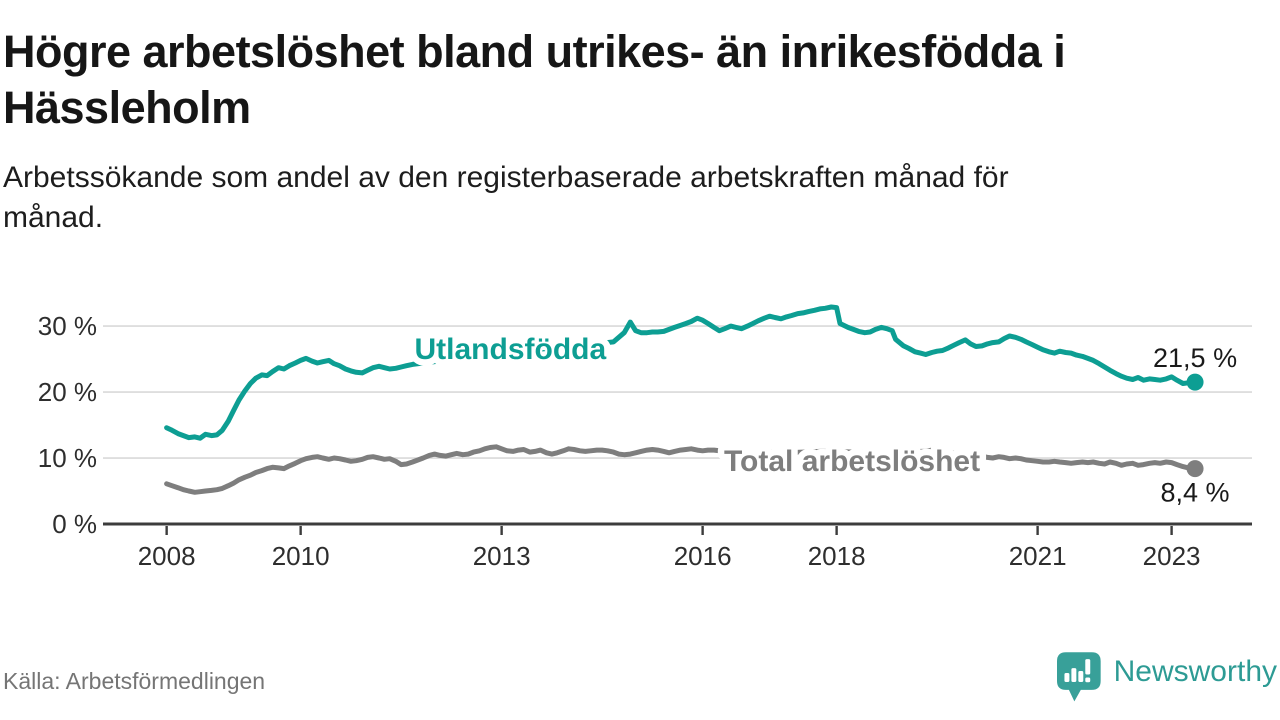 The image size is (1280, 720). I want to click on page-title-line-2: Hässleholm, so click(127, 107).